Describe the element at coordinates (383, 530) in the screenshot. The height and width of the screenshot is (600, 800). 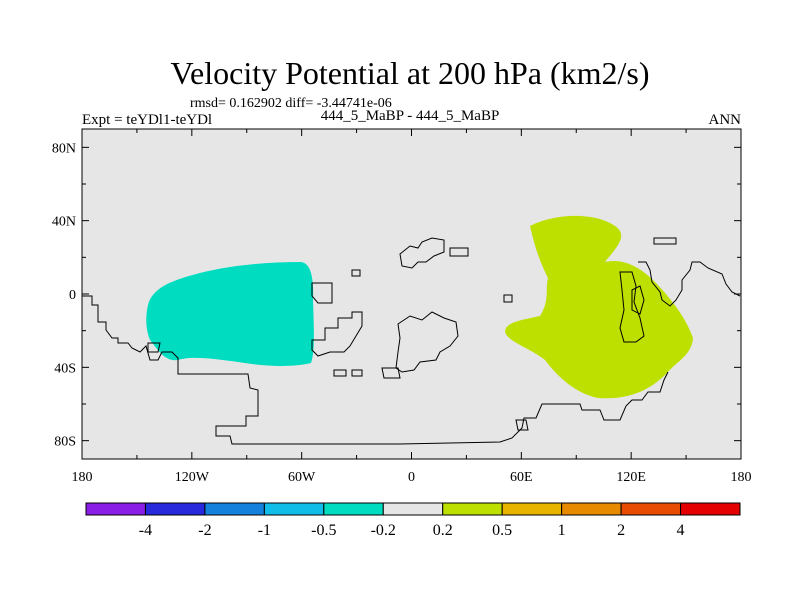
I see `colorbar-label: -0.2` at that location.